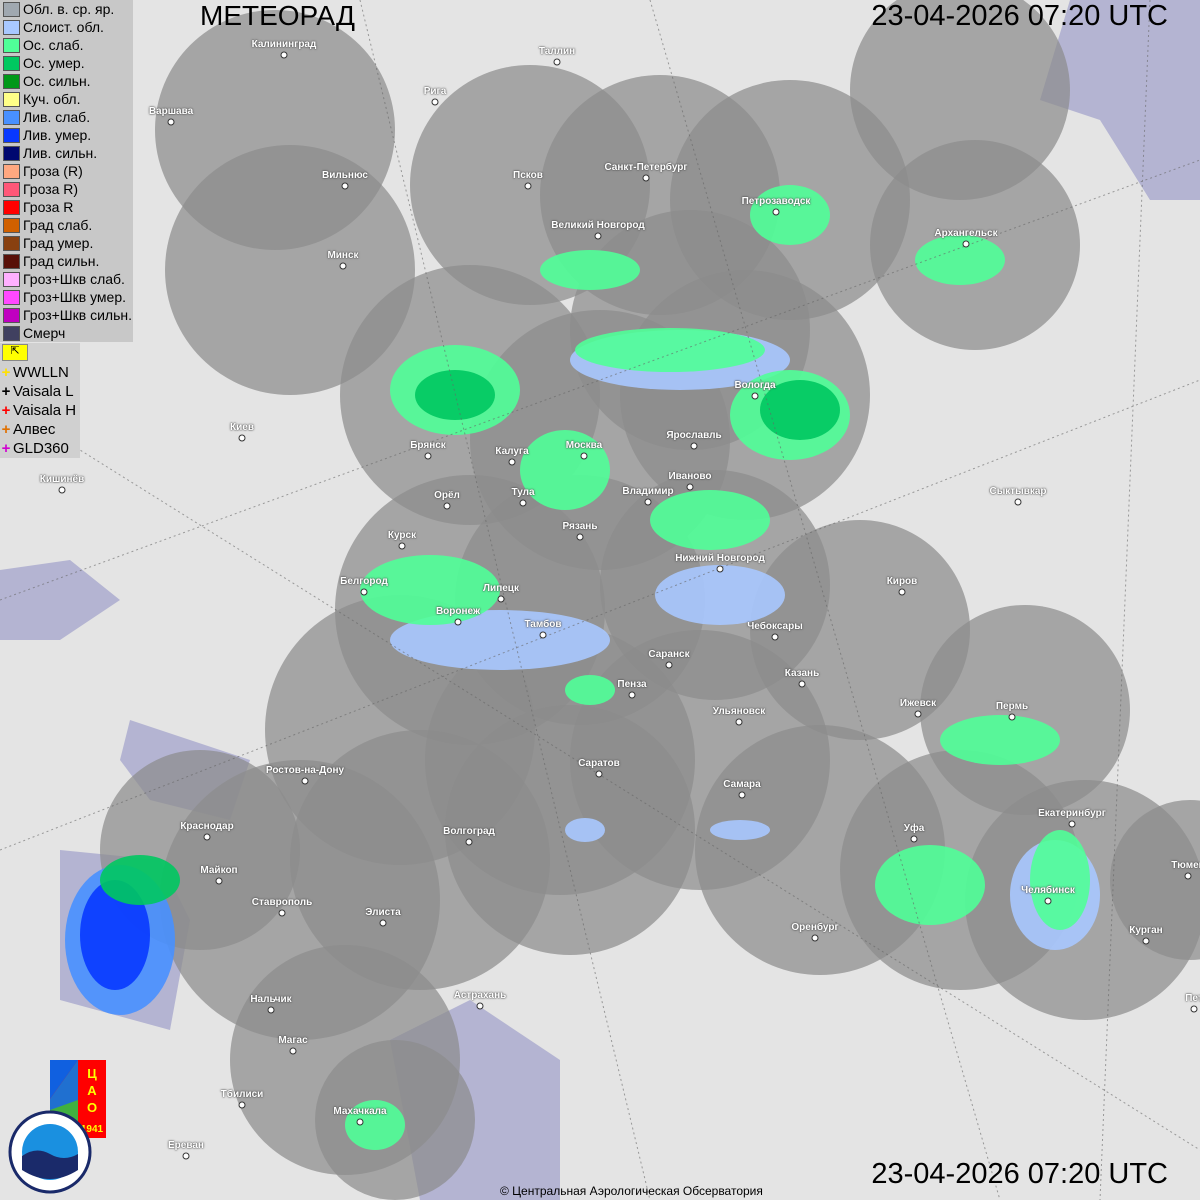 Image resolution: width=1200 pixels, height=1200 pixels. Describe the element at coordinates (92, 1073) in the screenshot. I see `svg-text: Ц` at that location.